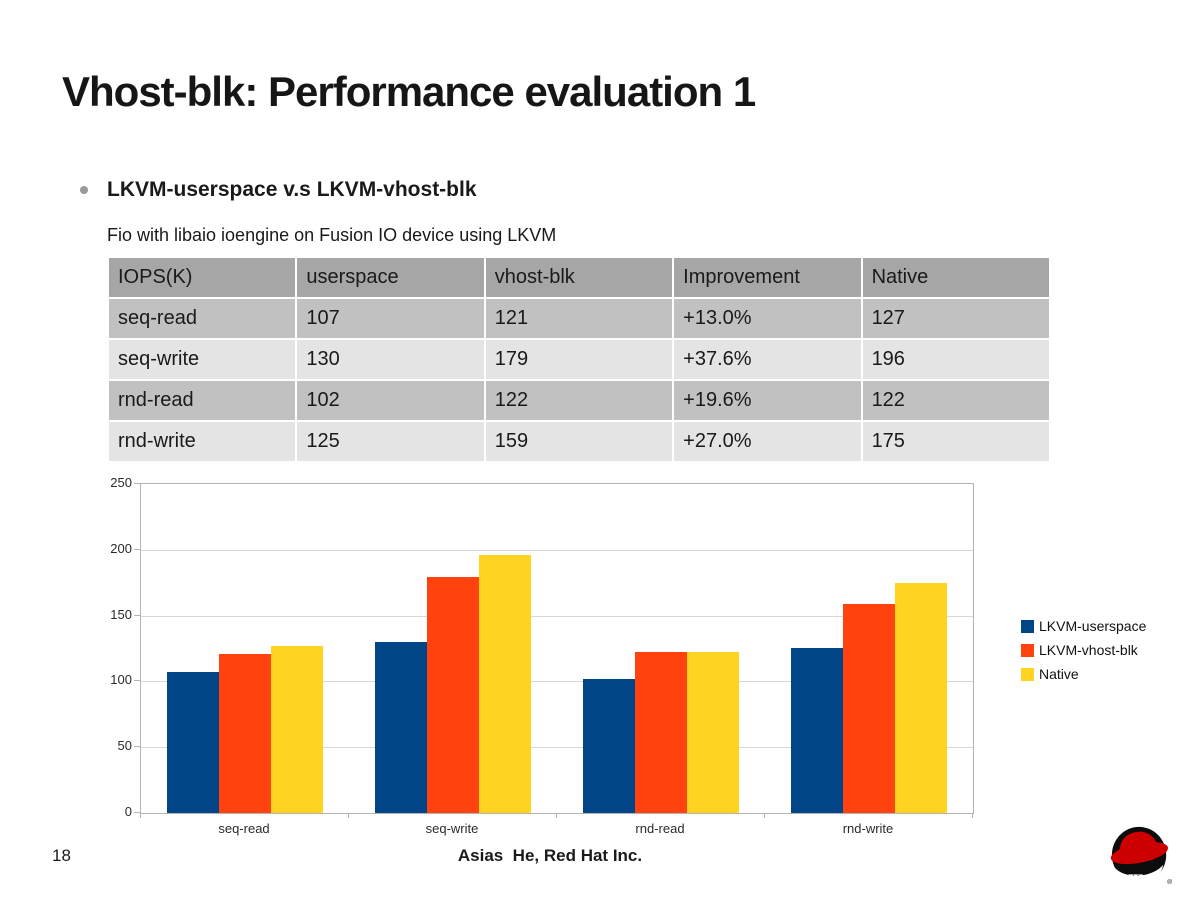  What do you see at coordinates (955, 359) in the screenshot?
I see `table-cell: 196` at bounding box center [955, 359].